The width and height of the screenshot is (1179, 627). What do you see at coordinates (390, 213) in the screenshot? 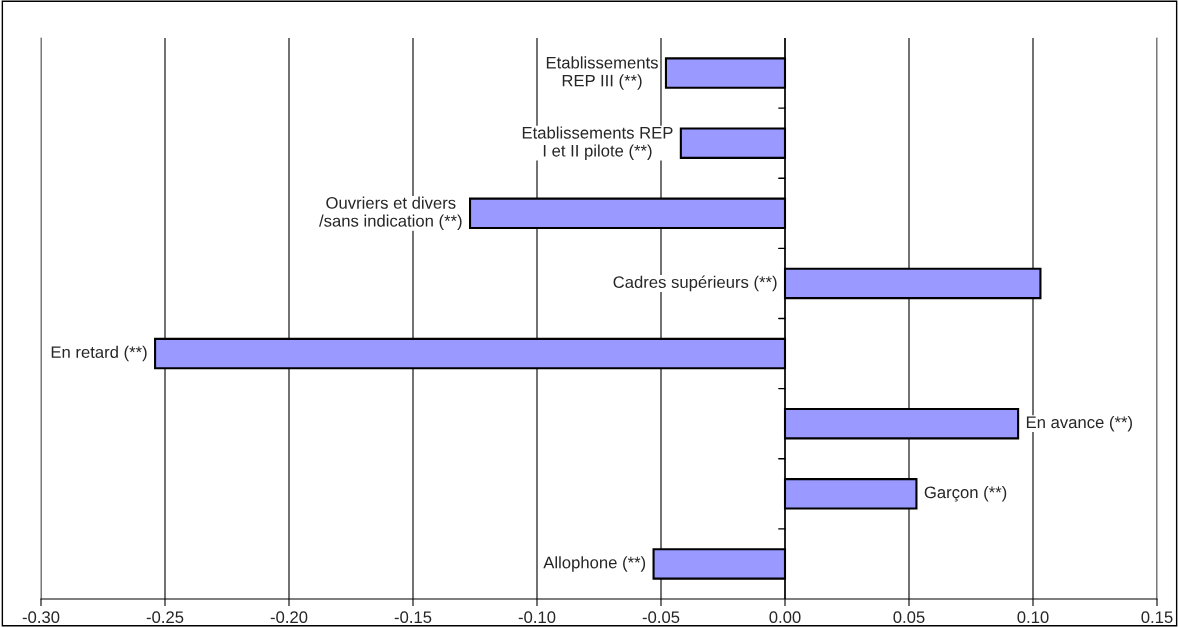
I see `y-tick-label: Ouvriers et divers /sans indication (**)` at bounding box center [390, 213].